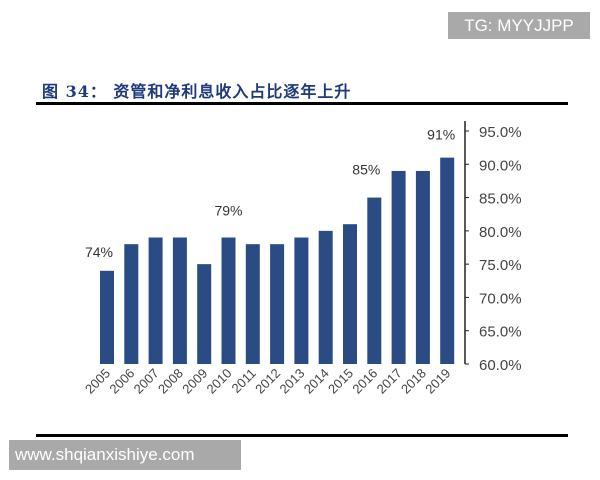 Image resolution: width=600 pixels, height=480 pixels. Describe the element at coordinates (291, 381) in the screenshot. I see `x-tick-label: 2013` at that location.